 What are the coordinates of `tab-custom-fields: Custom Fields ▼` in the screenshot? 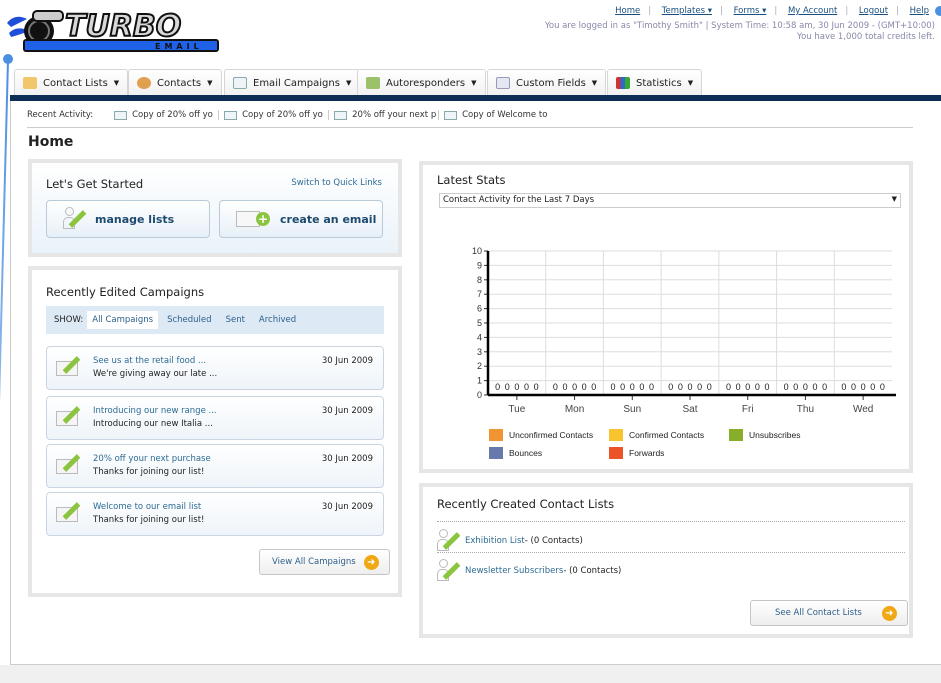 It's located at (547, 82).